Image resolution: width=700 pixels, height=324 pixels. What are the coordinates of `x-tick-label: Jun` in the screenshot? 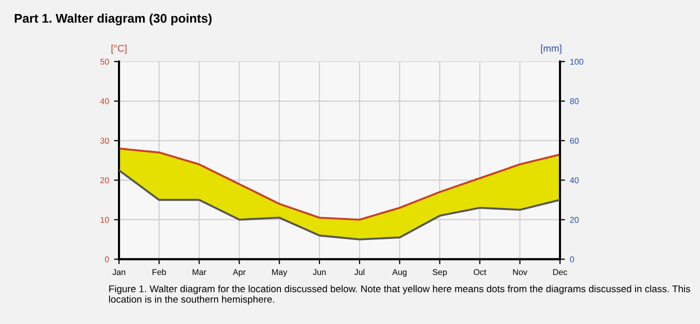 It's located at (319, 272).